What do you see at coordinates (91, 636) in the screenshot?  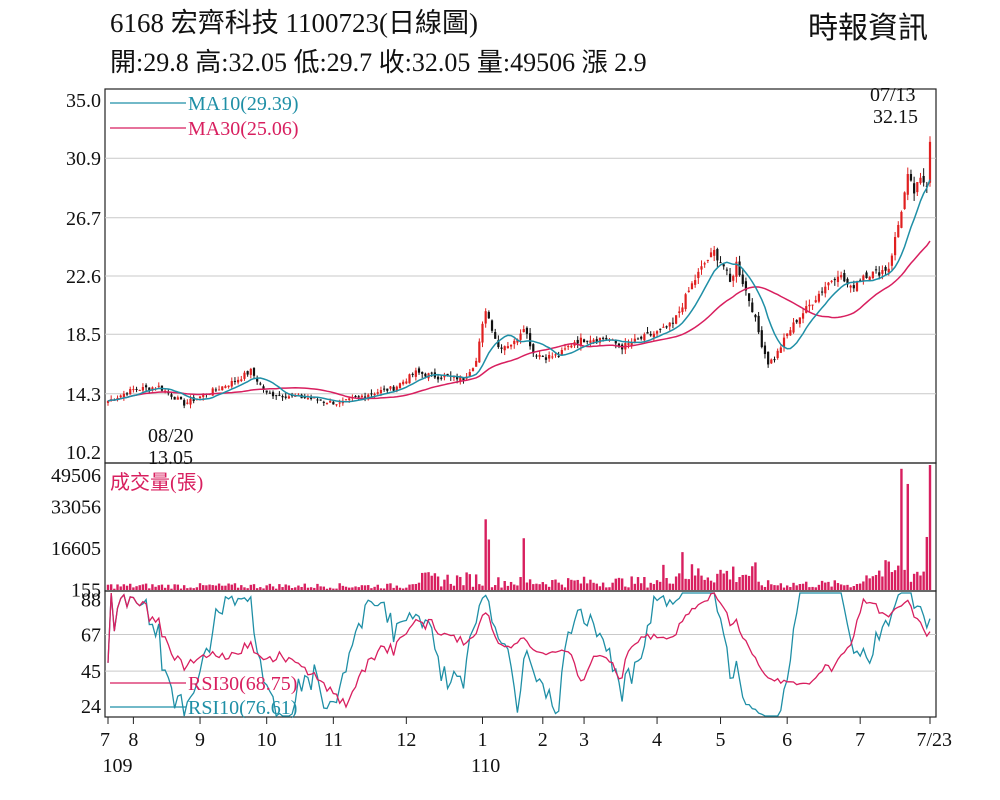 I see `rsi-tick-label: 67` at bounding box center [91, 636].